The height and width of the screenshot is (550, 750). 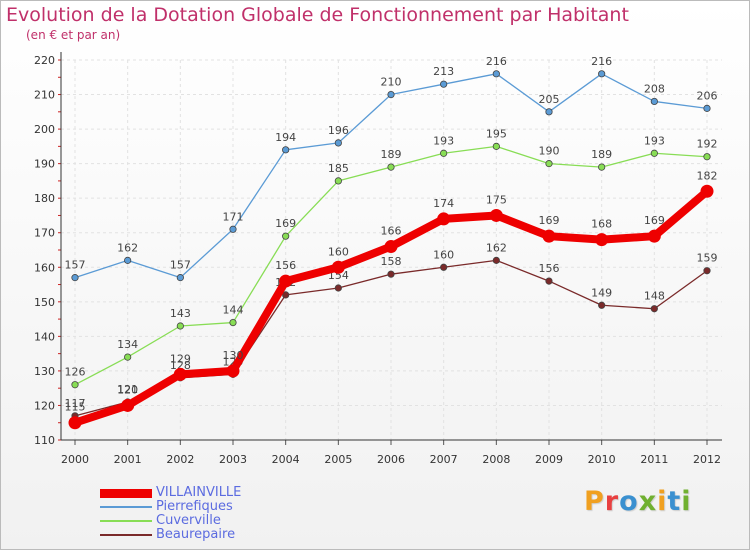 What do you see at coordinates (196, 534) in the screenshot?
I see `legend-label-beaurepaire: Beaurepaire` at bounding box center [196, 534].